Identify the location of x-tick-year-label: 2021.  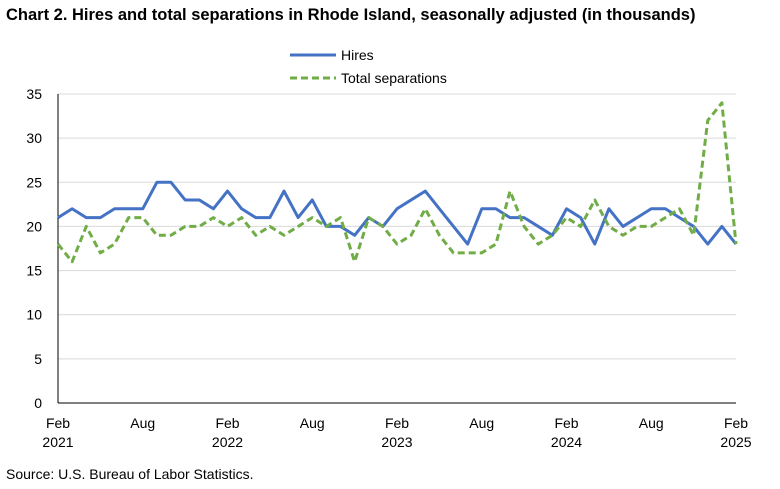
(57, 442).